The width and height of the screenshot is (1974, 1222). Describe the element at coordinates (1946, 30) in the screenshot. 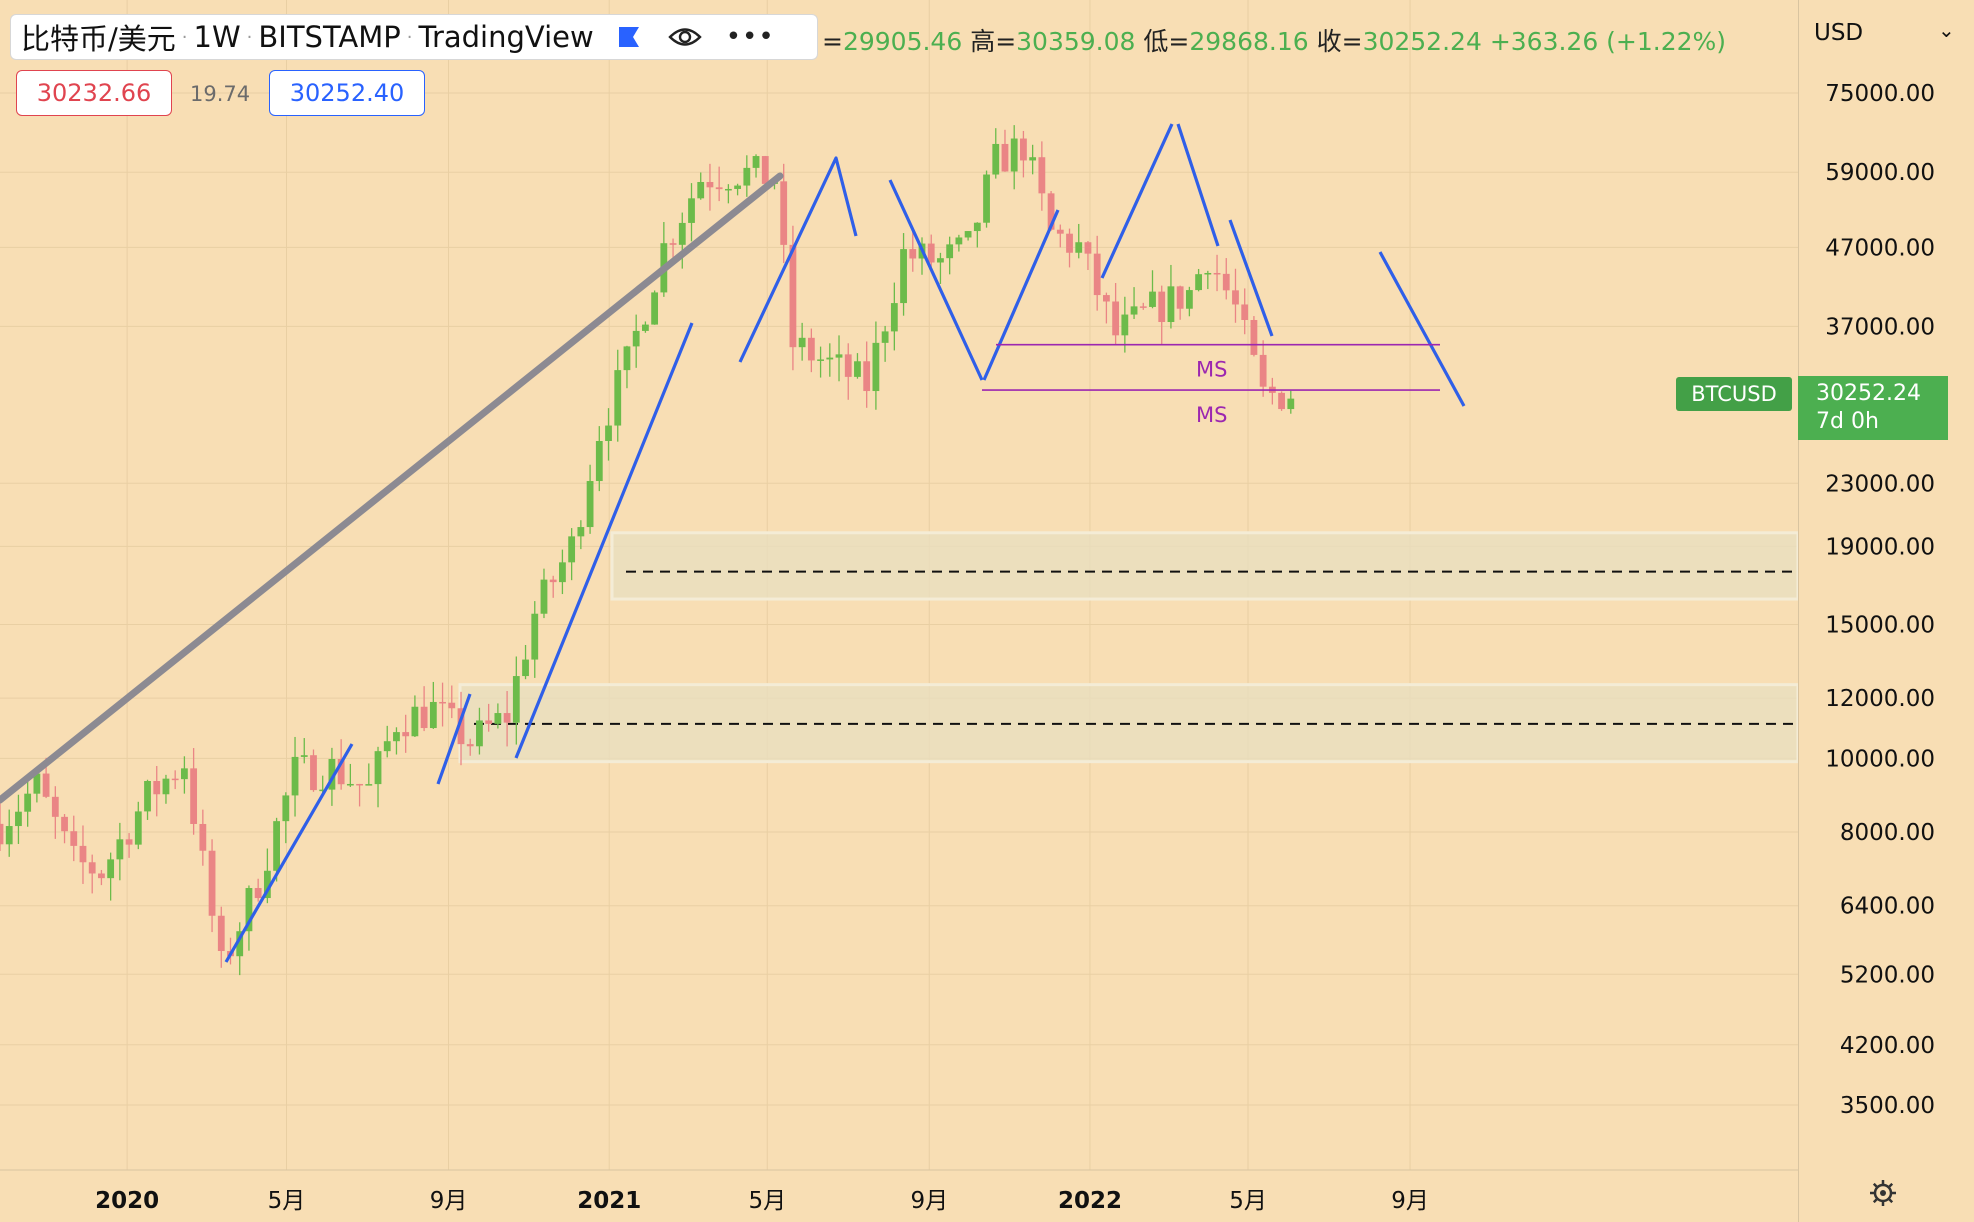

I see `chevron-down-icon: ⌄` at that location.